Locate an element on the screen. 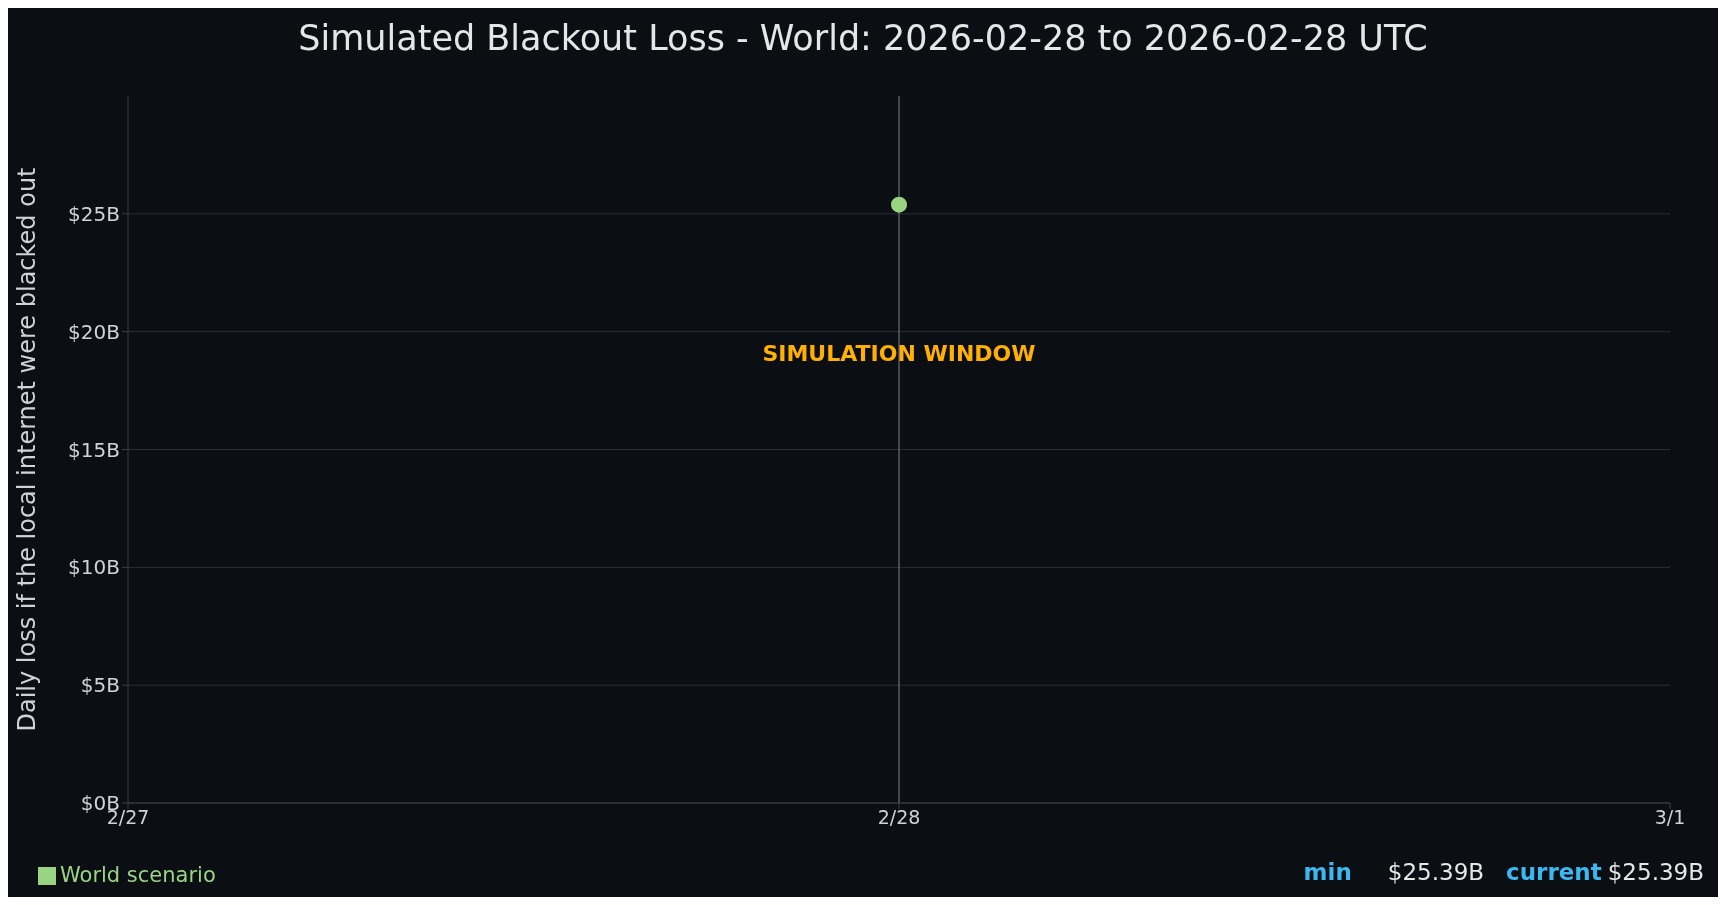  y-tick-label: $20B is located at coordinates (94, 331).